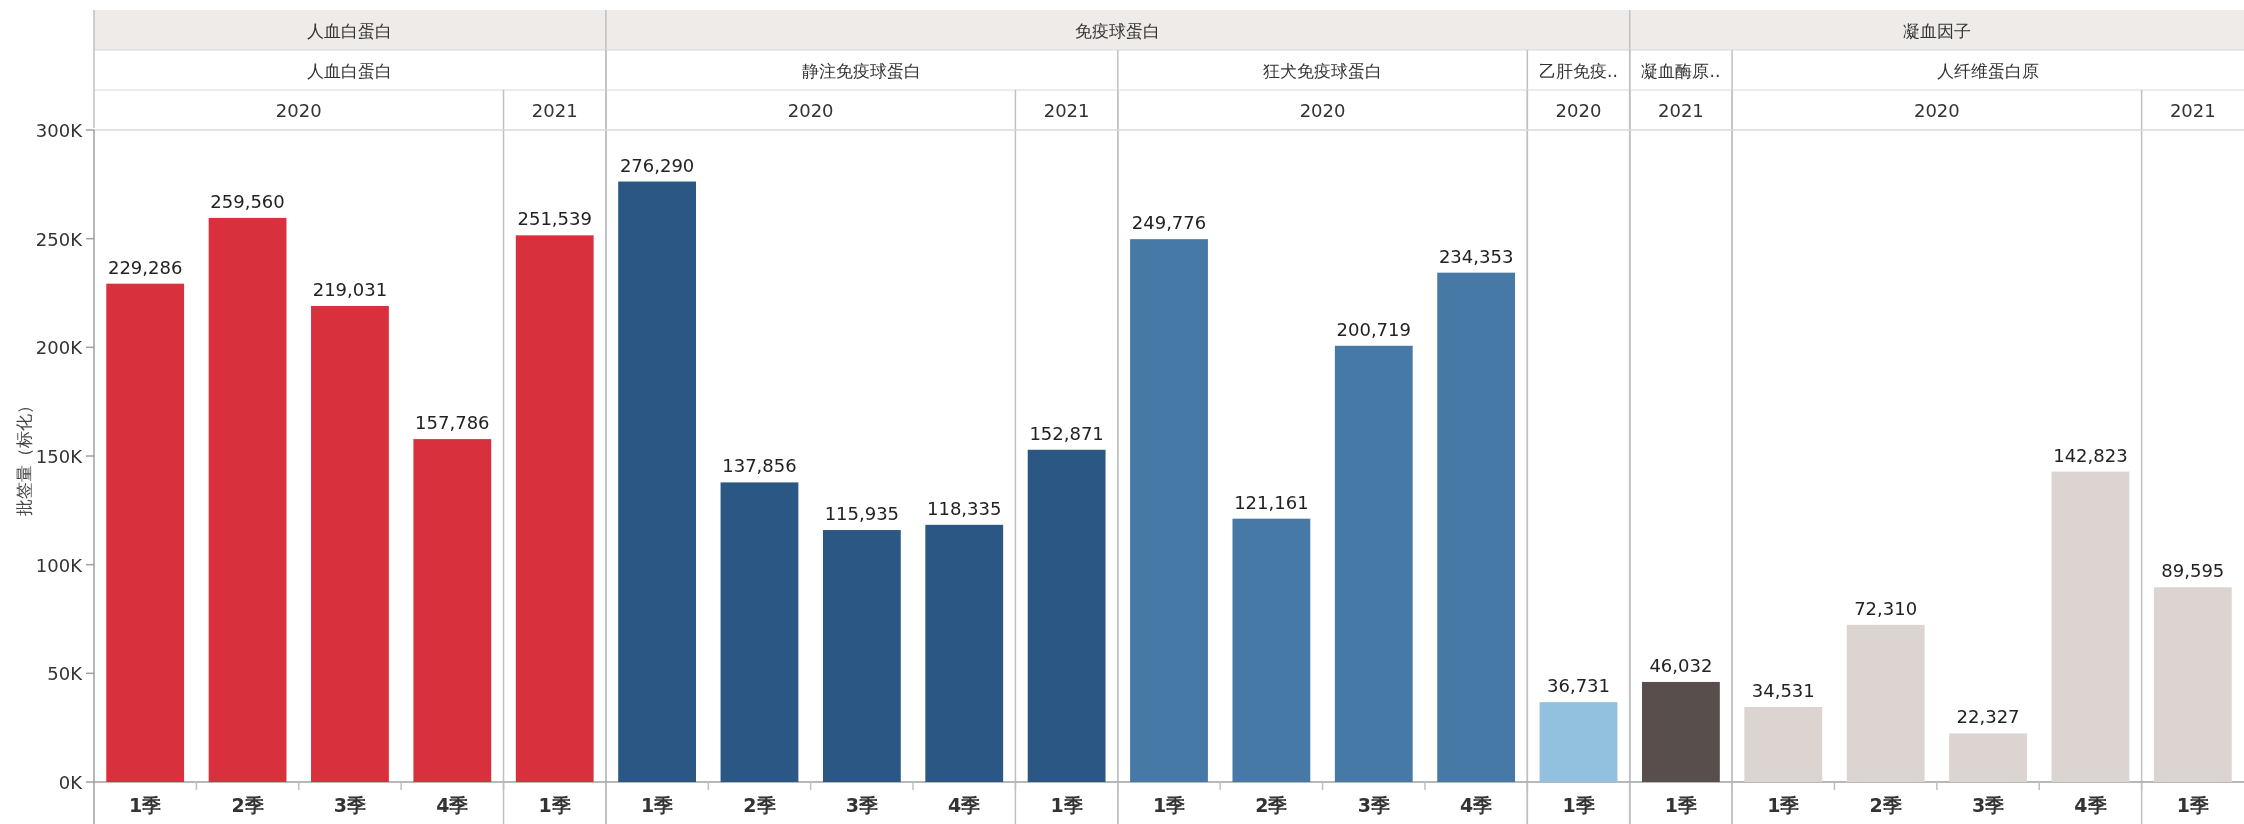  I want to click on text: 免疫球蛋白, so click(1118, 31).